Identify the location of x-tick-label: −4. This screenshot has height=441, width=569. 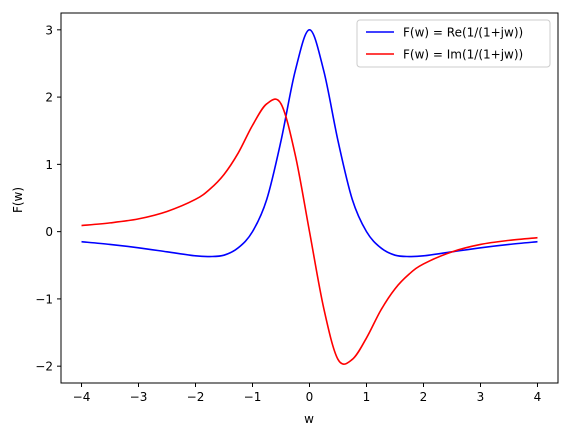
(82, 397).